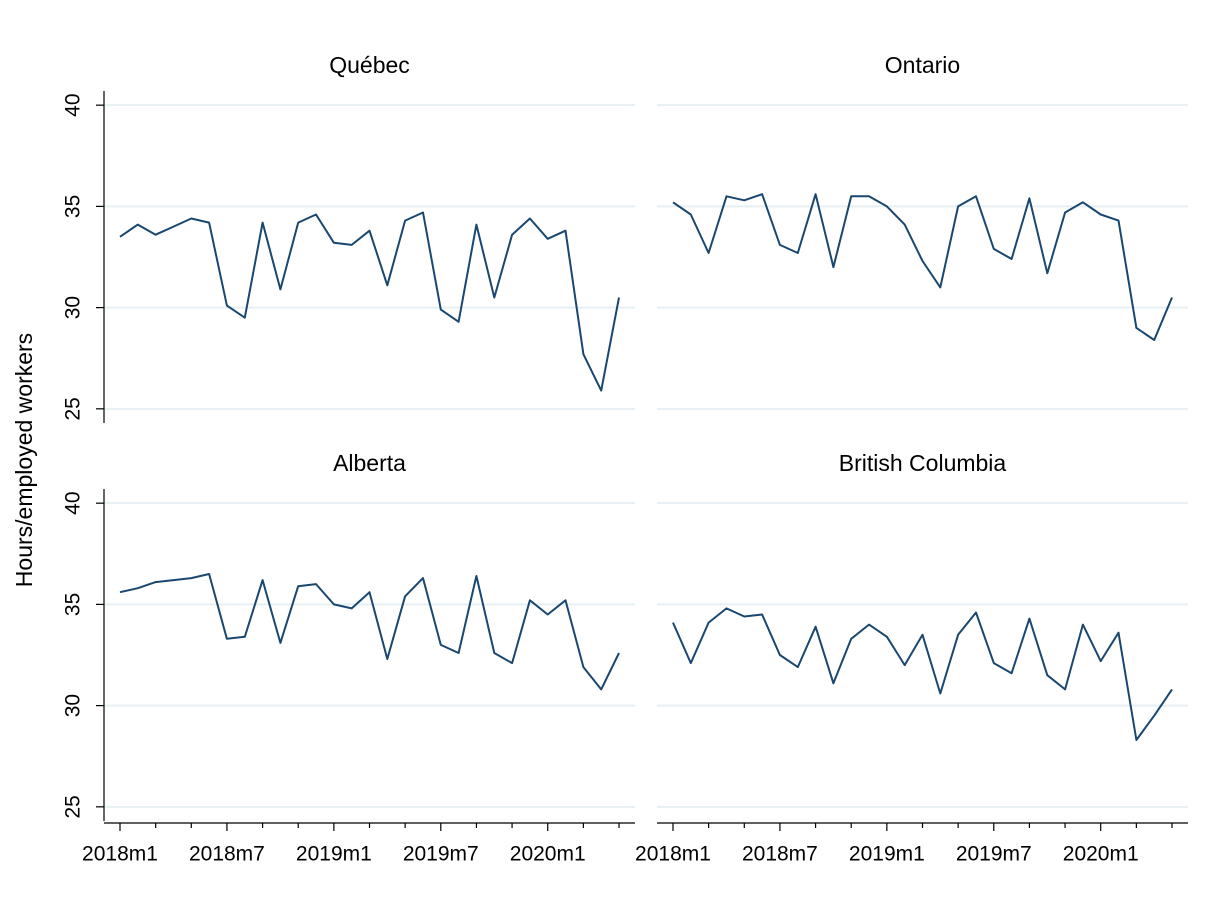  Describe the element at coordinates (922, 65) in the screenshot. I see `panel-title: Ontario` at that location.